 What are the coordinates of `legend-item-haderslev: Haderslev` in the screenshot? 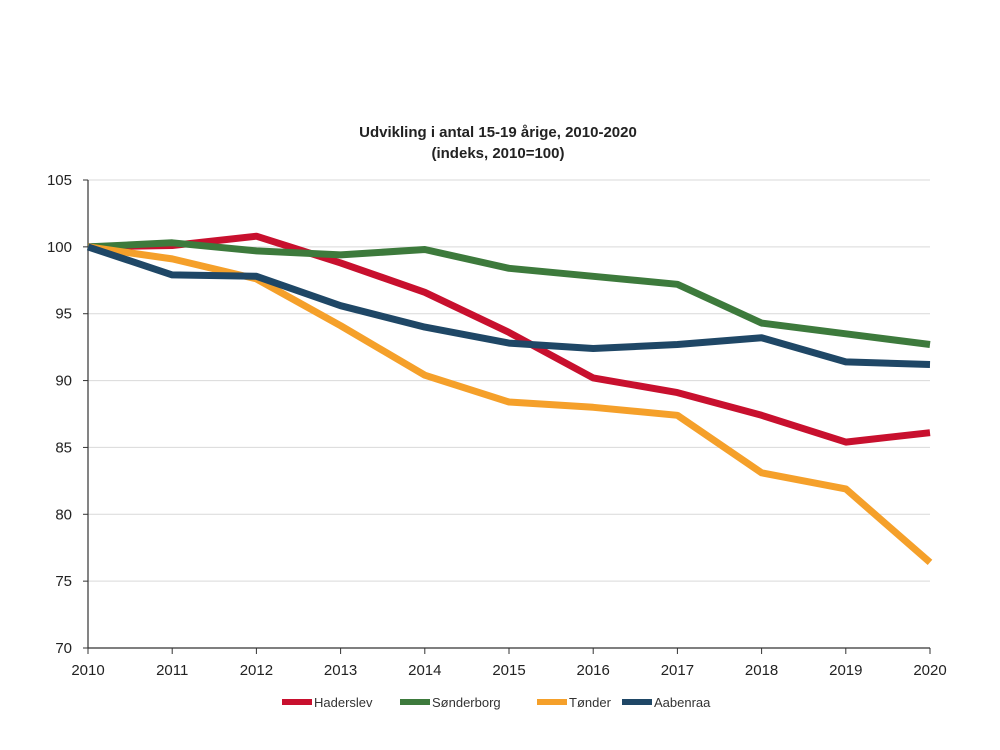 It's located at (327, 702).